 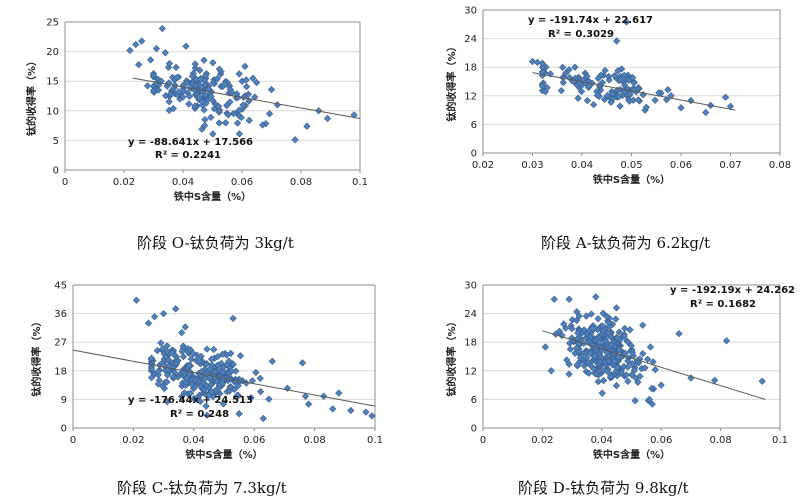 What do you see at coordinates (470, 11) in the screenshot?
I see `y-tick-label: 30` at bounding box center [470, 11].